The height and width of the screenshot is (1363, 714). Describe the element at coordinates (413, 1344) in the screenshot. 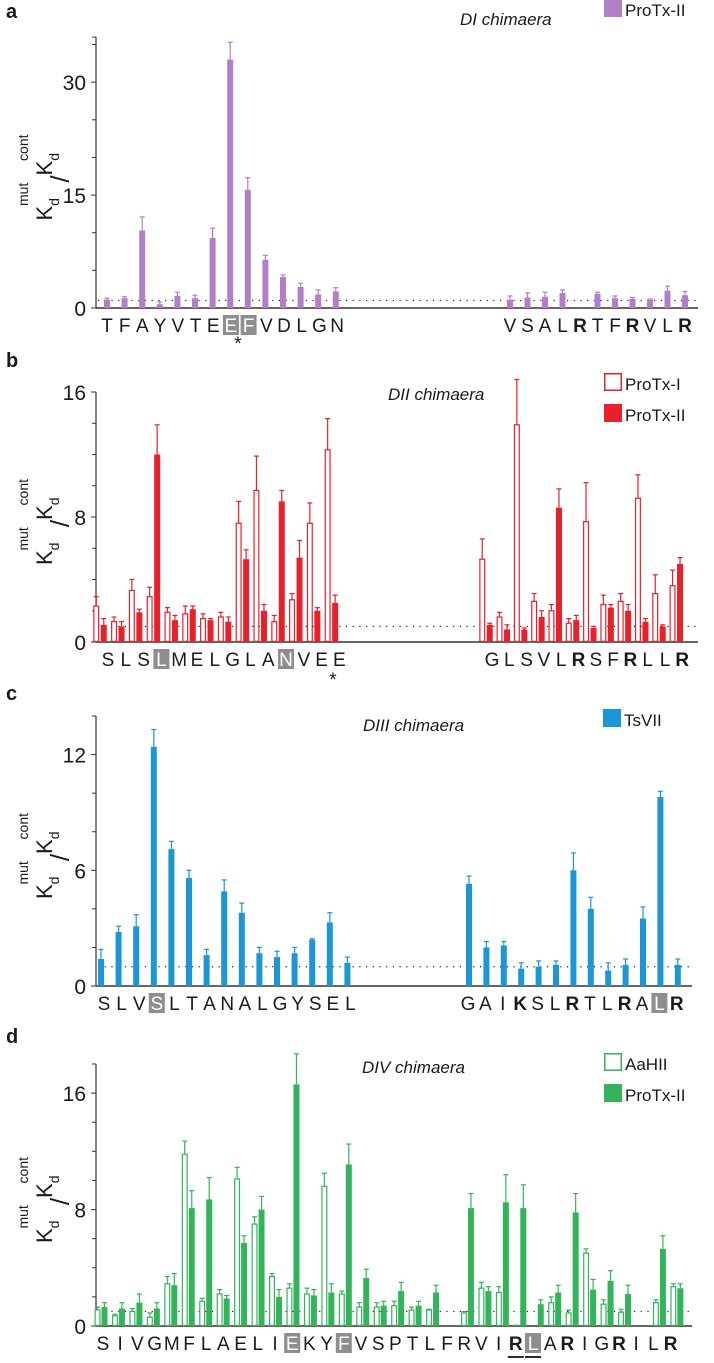

I see `residue-label: T` at that location.